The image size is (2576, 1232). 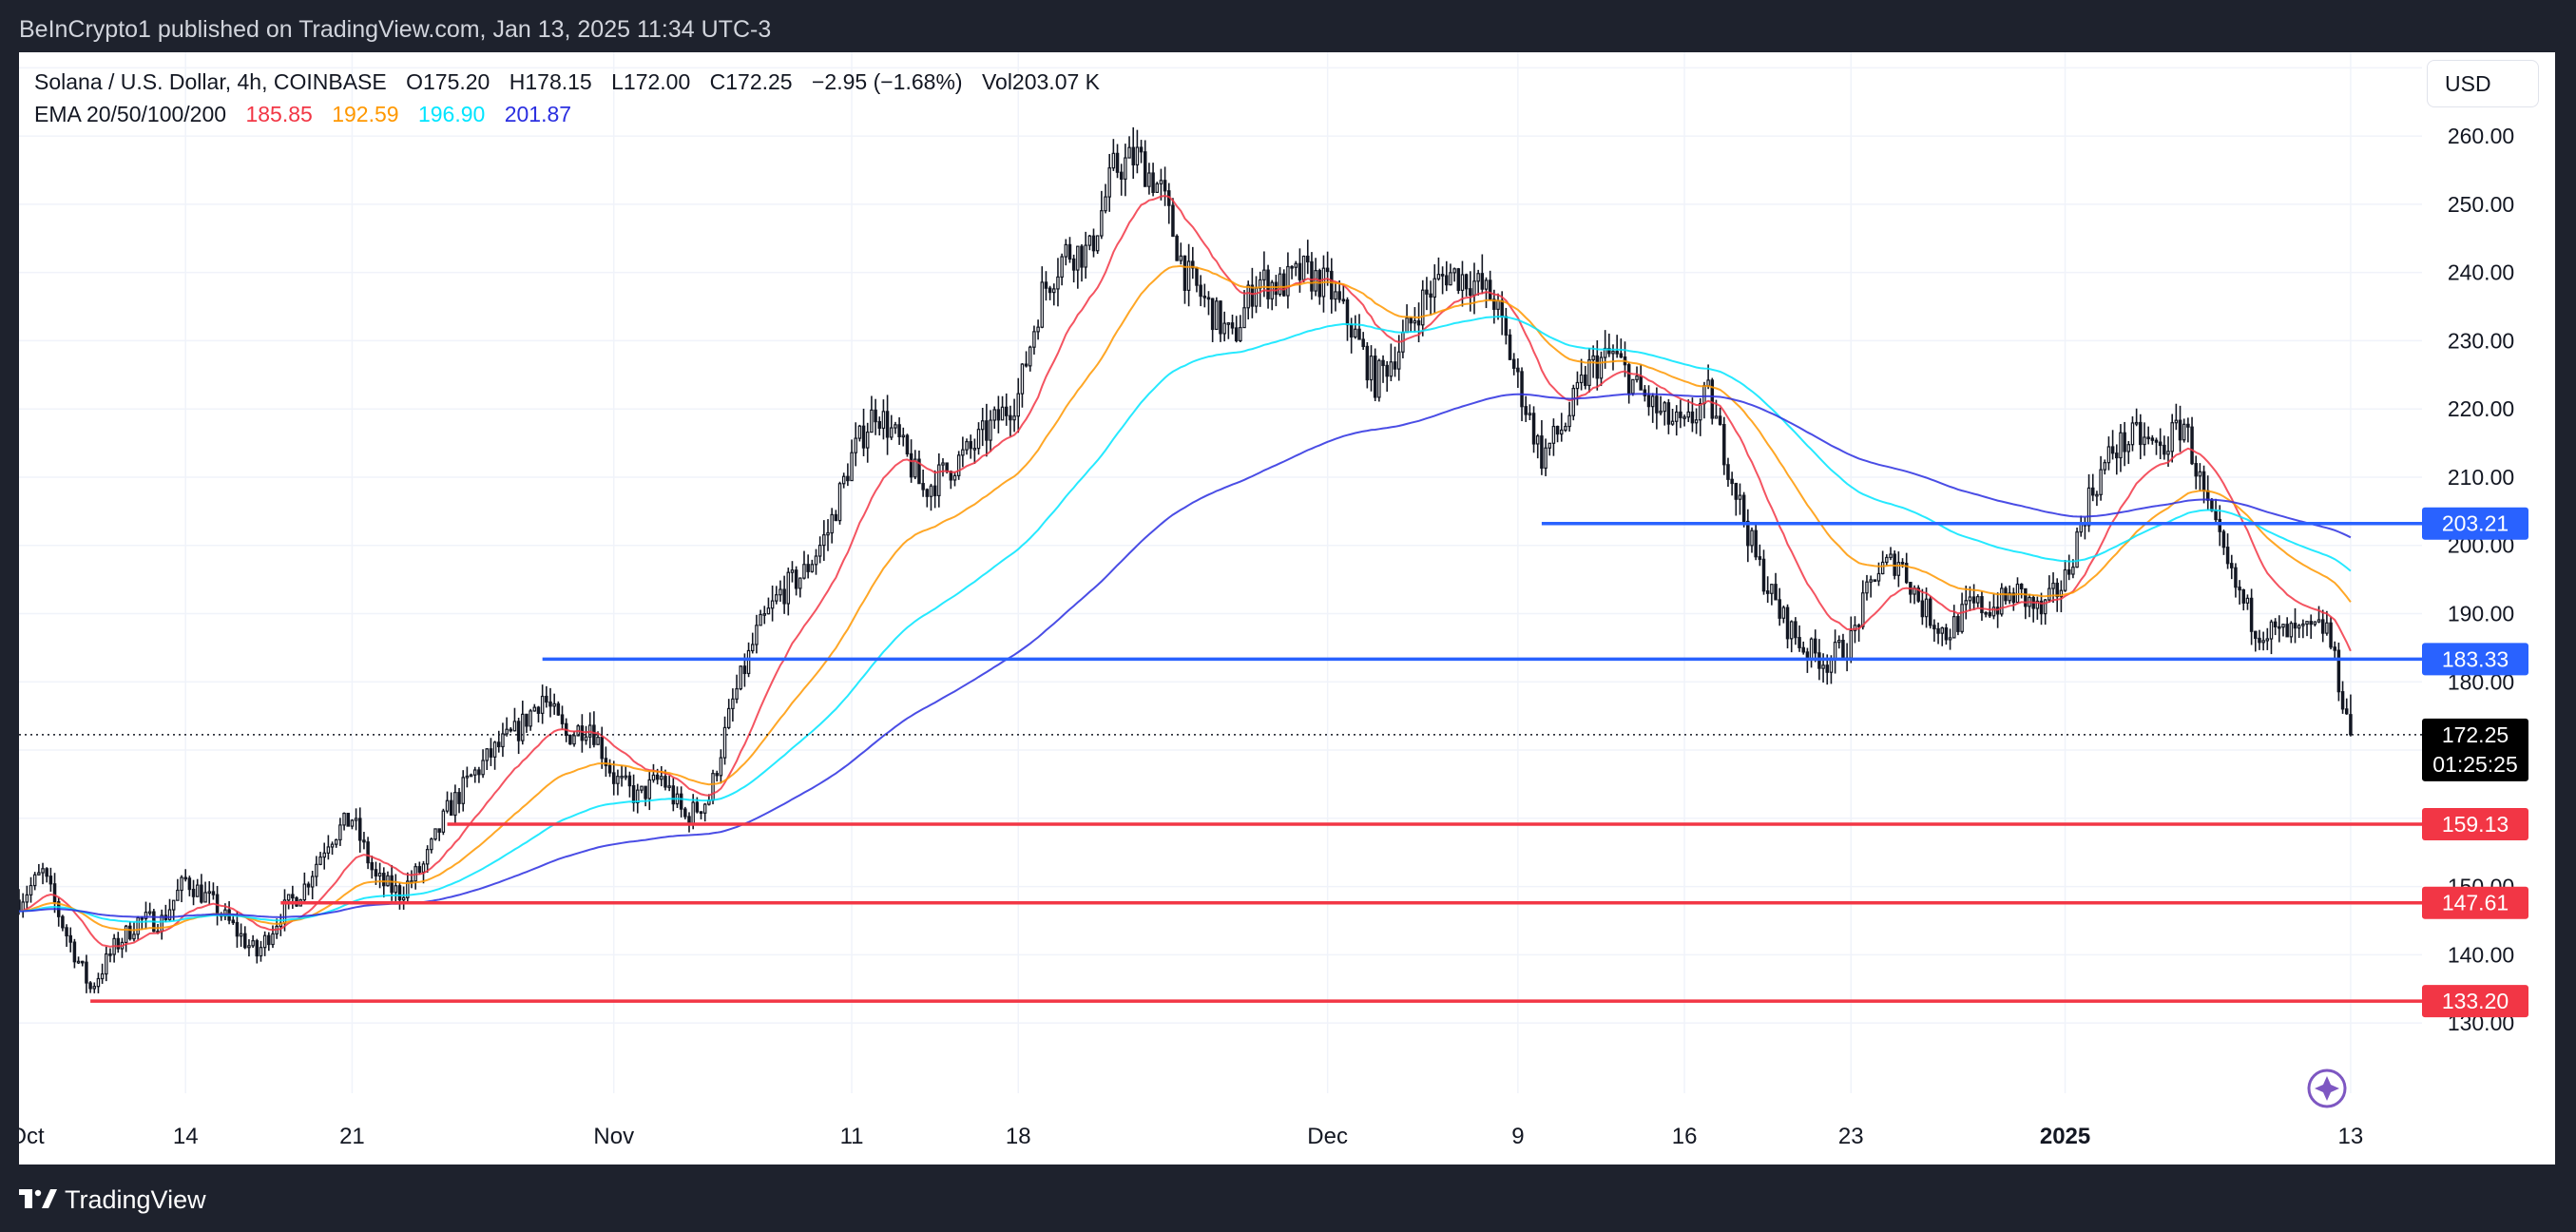 I want to click on price-tick-label: 140.00, so click(x=2481, y=954).